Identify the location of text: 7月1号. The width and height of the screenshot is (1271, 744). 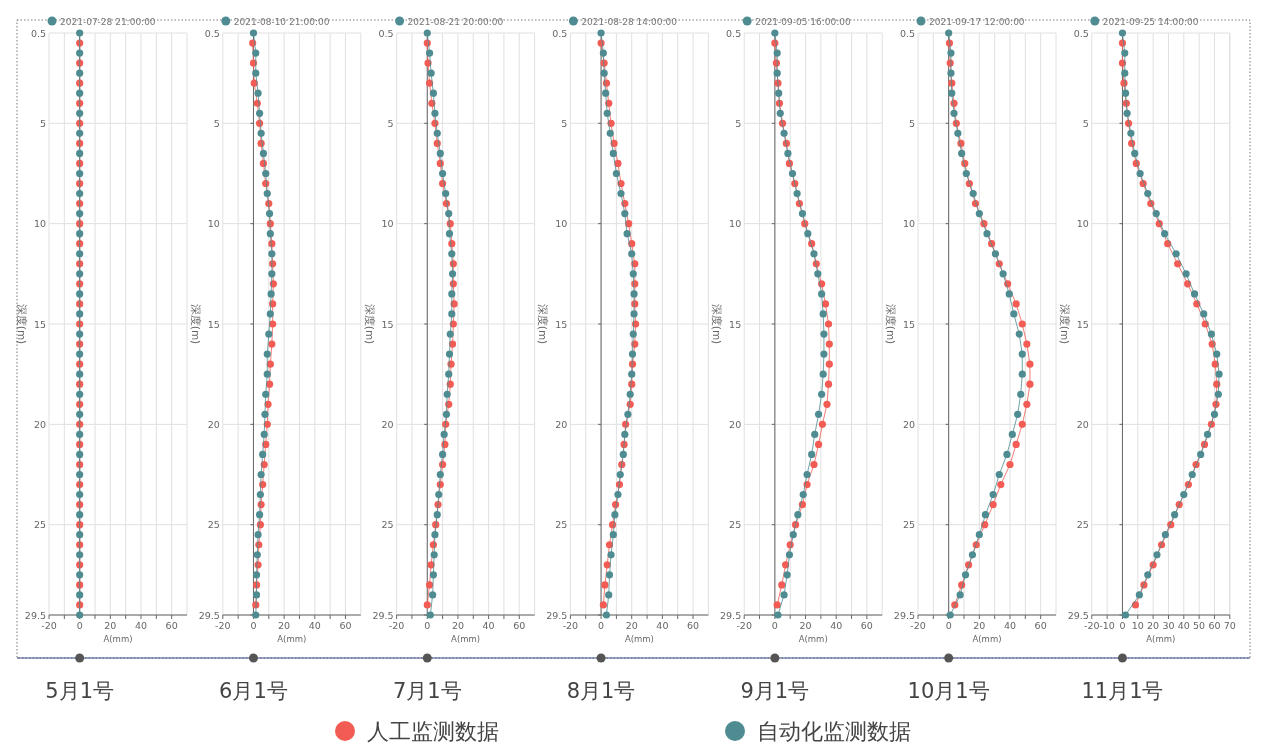
(427, 691).